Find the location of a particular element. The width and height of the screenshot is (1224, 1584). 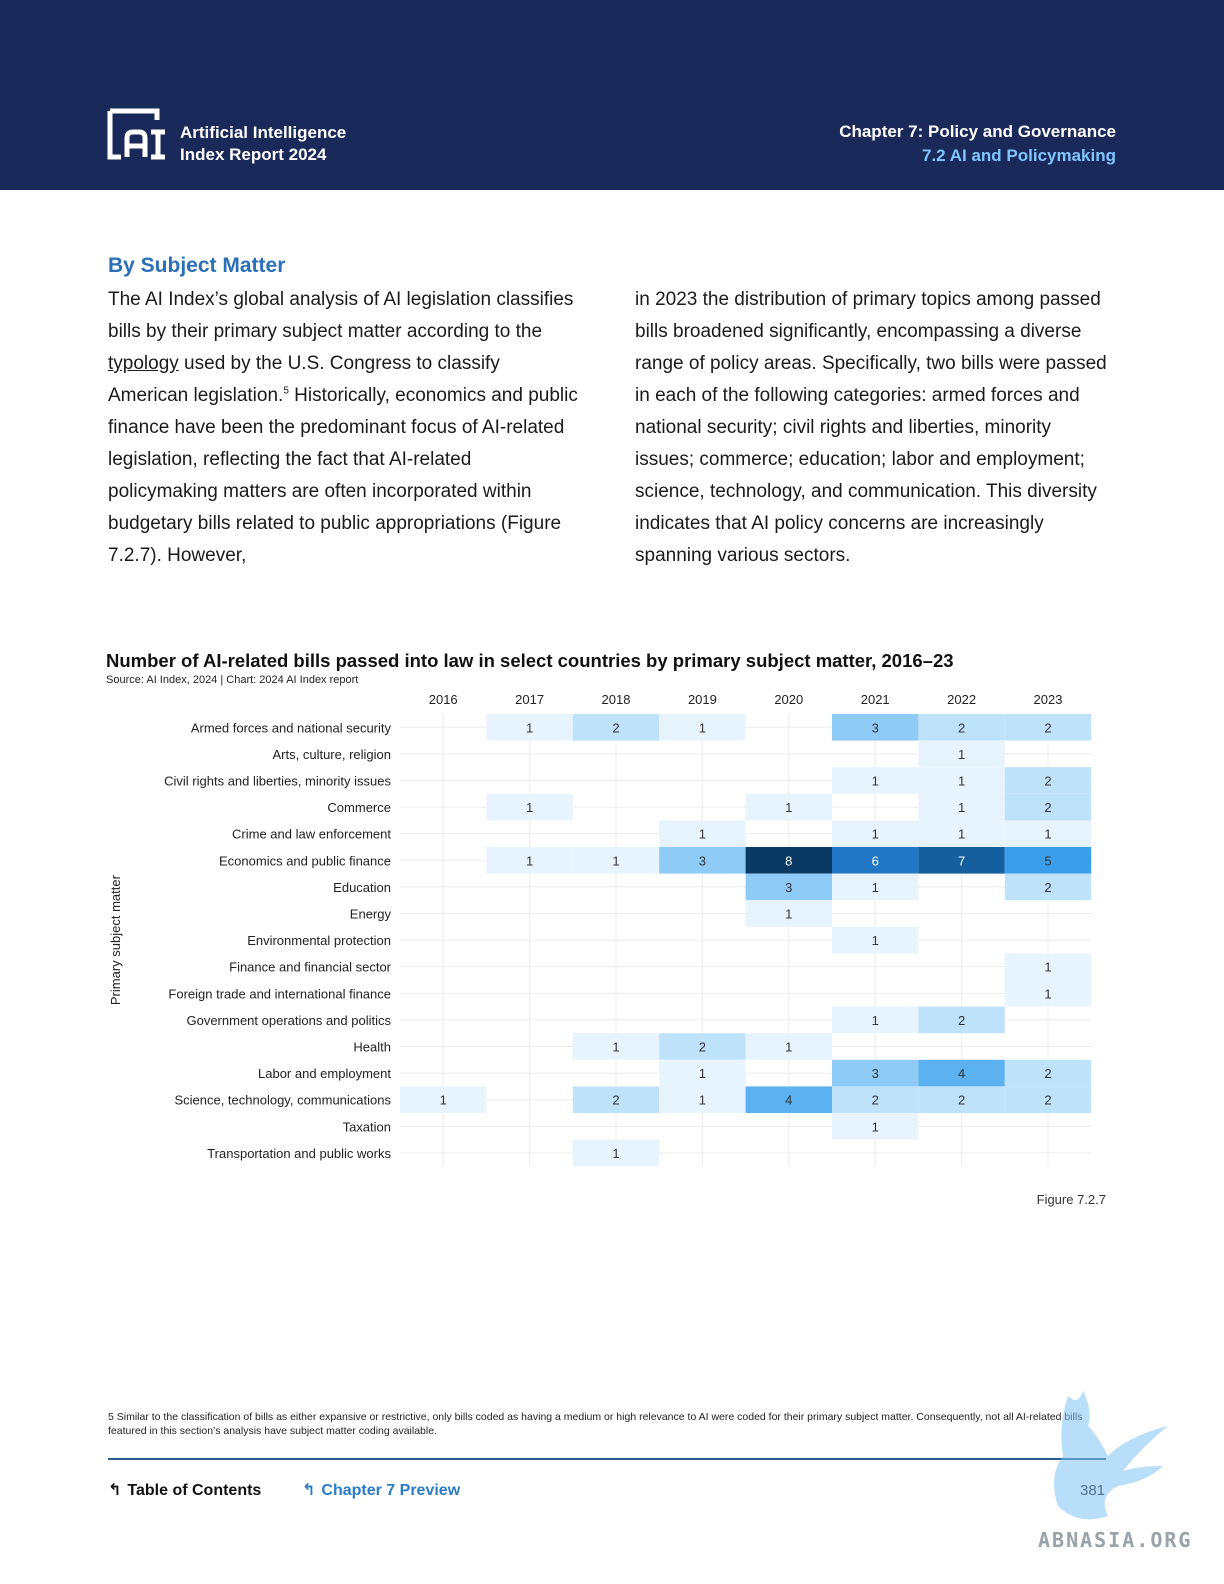

cell-value-label: 4 is located at coordinates (788, 1100).